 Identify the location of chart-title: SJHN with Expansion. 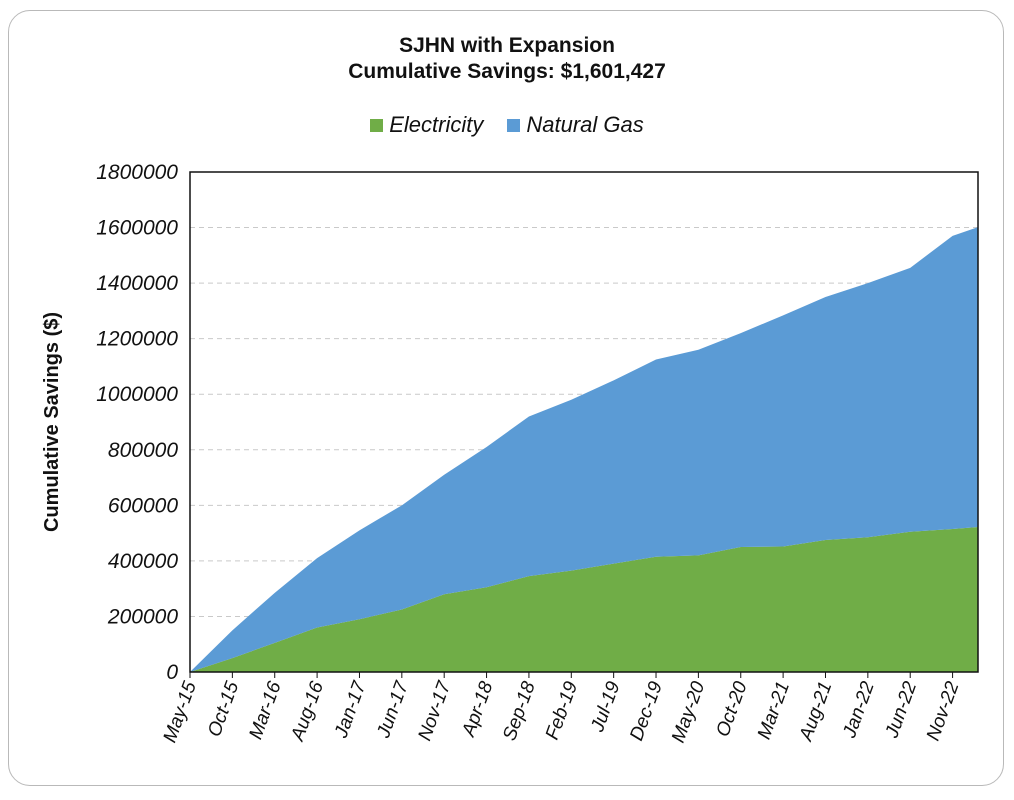
(507, 45).